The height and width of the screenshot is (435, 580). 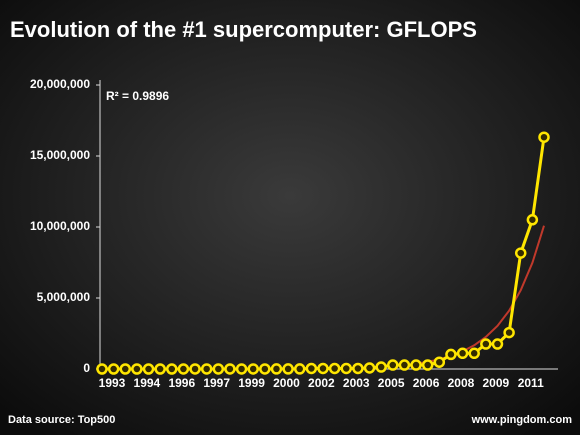 What do you see at coordinates (147, 383) in the screenshot?
I see `x-tick-label: 1994` at bounding box center [147, 383].